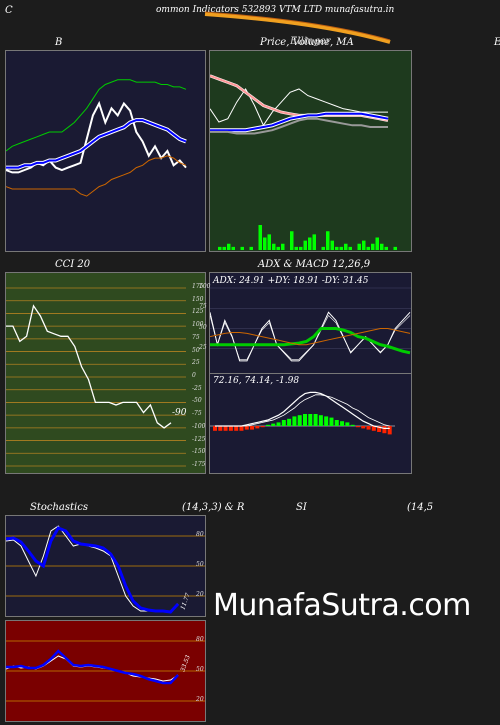 Image resolution: width=500 pixels, height=725 pixels. Describe the element at coordinates (310, 324) in the screenshot. I see `adx-chart` at that location.